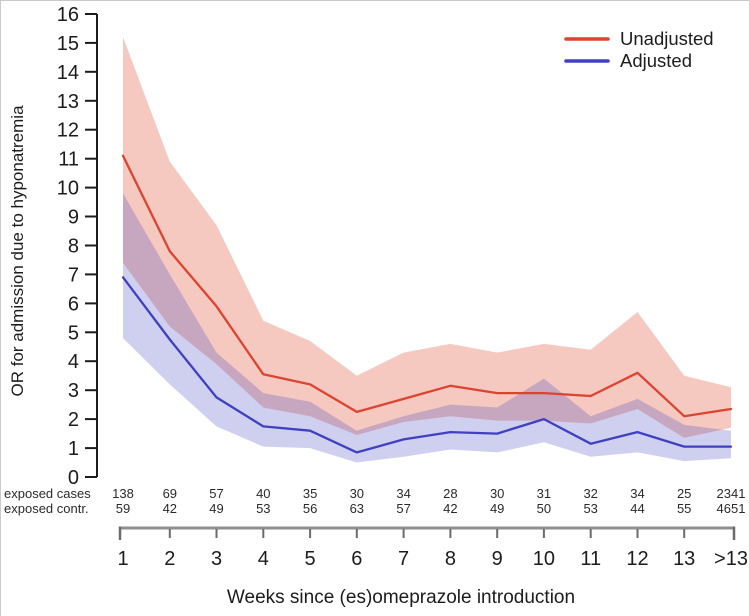 Image resolution: width=749 pixels, height=616 pixels. What do you see at coordinates (169, 559) in the screenshot?
I see `week-tick-label: 2` at bounding box center [169, 559].